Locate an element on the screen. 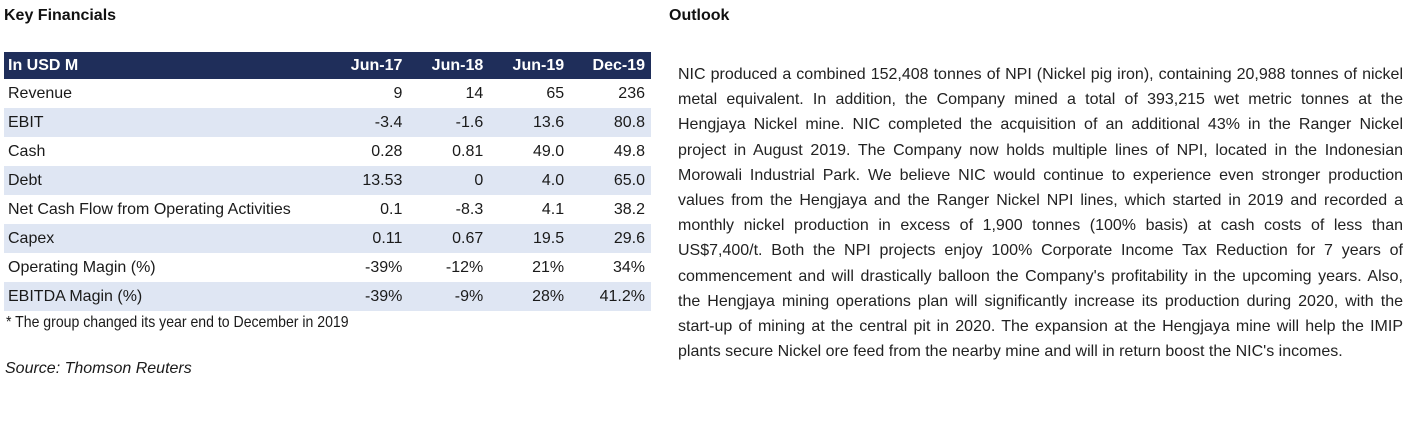 The height and width of the screenshot is (429, 1425). table-cell: 0.28 is located at coordinates (387, 151).